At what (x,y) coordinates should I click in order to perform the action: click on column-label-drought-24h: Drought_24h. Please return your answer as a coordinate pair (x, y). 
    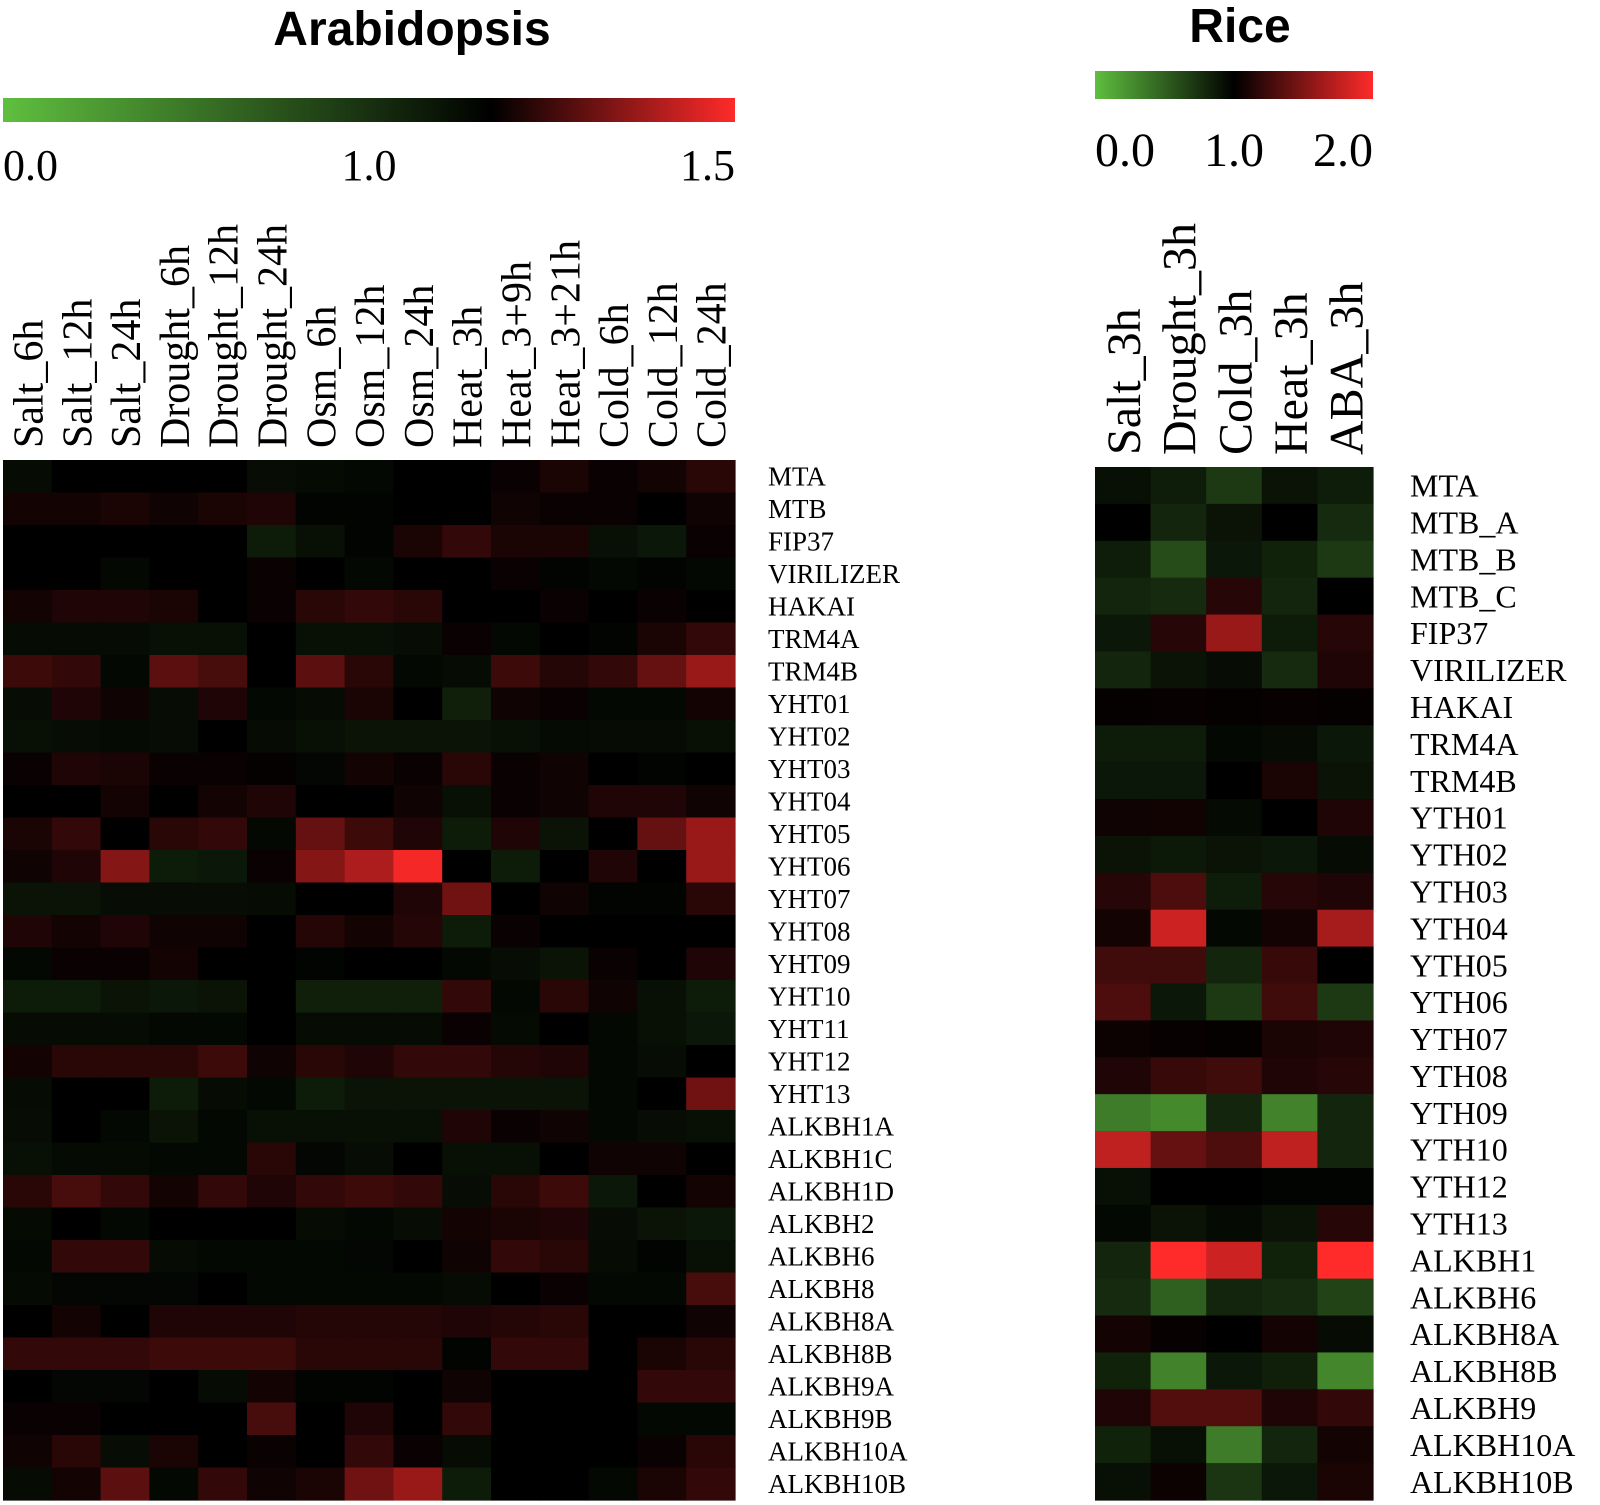
    Looking at the image, I should click on (274, 336).